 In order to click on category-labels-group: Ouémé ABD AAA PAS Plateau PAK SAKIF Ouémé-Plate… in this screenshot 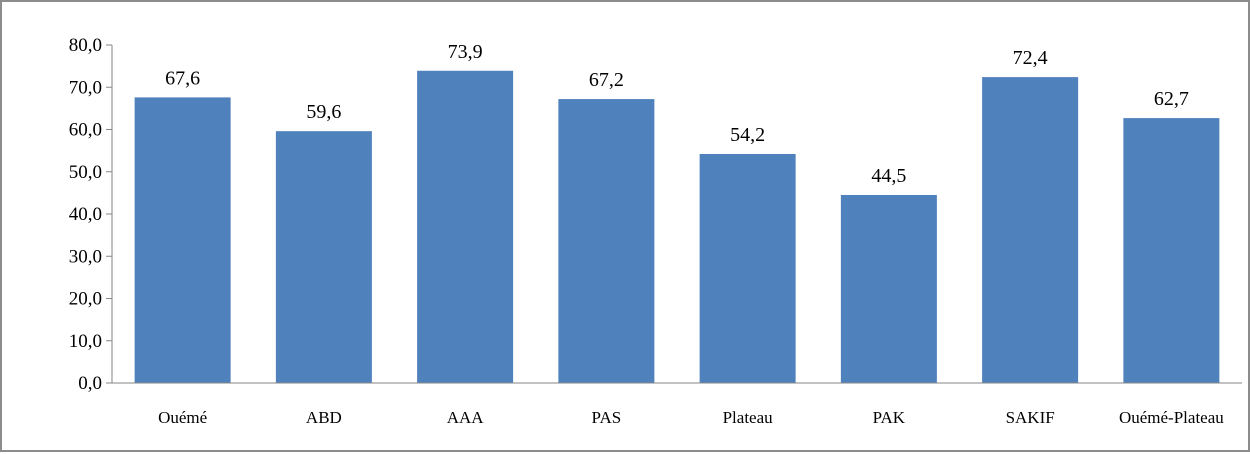, I will do `click(691, 417)`.